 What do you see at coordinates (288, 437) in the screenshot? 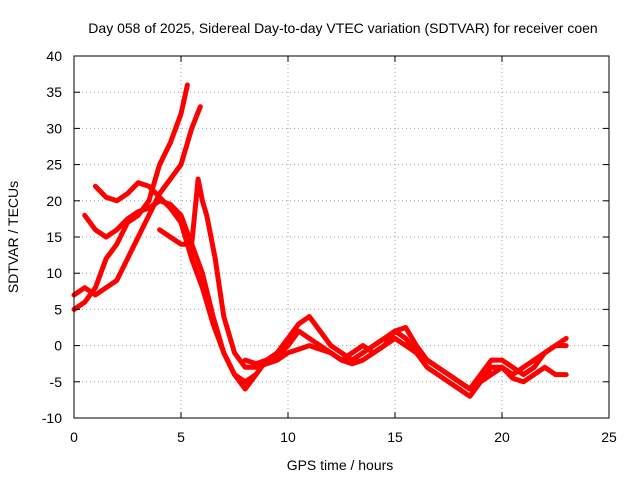
I see `x-tick-label: 10` at bounding box center [288, 437].